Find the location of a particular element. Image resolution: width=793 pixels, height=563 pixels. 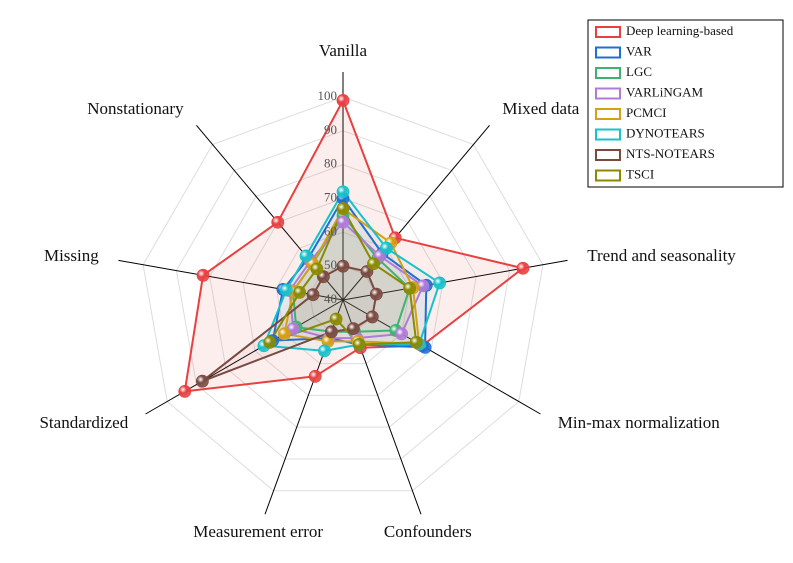

legend-label: LGC is located at coordinates (639, 71).